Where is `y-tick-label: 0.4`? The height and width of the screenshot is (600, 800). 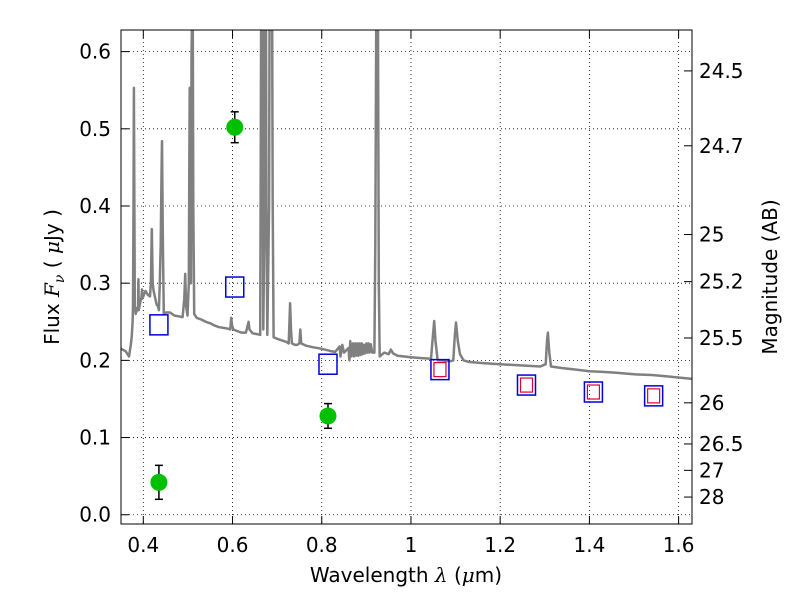
y-tick-label: 0.4 is located at coordinates (95, 206).